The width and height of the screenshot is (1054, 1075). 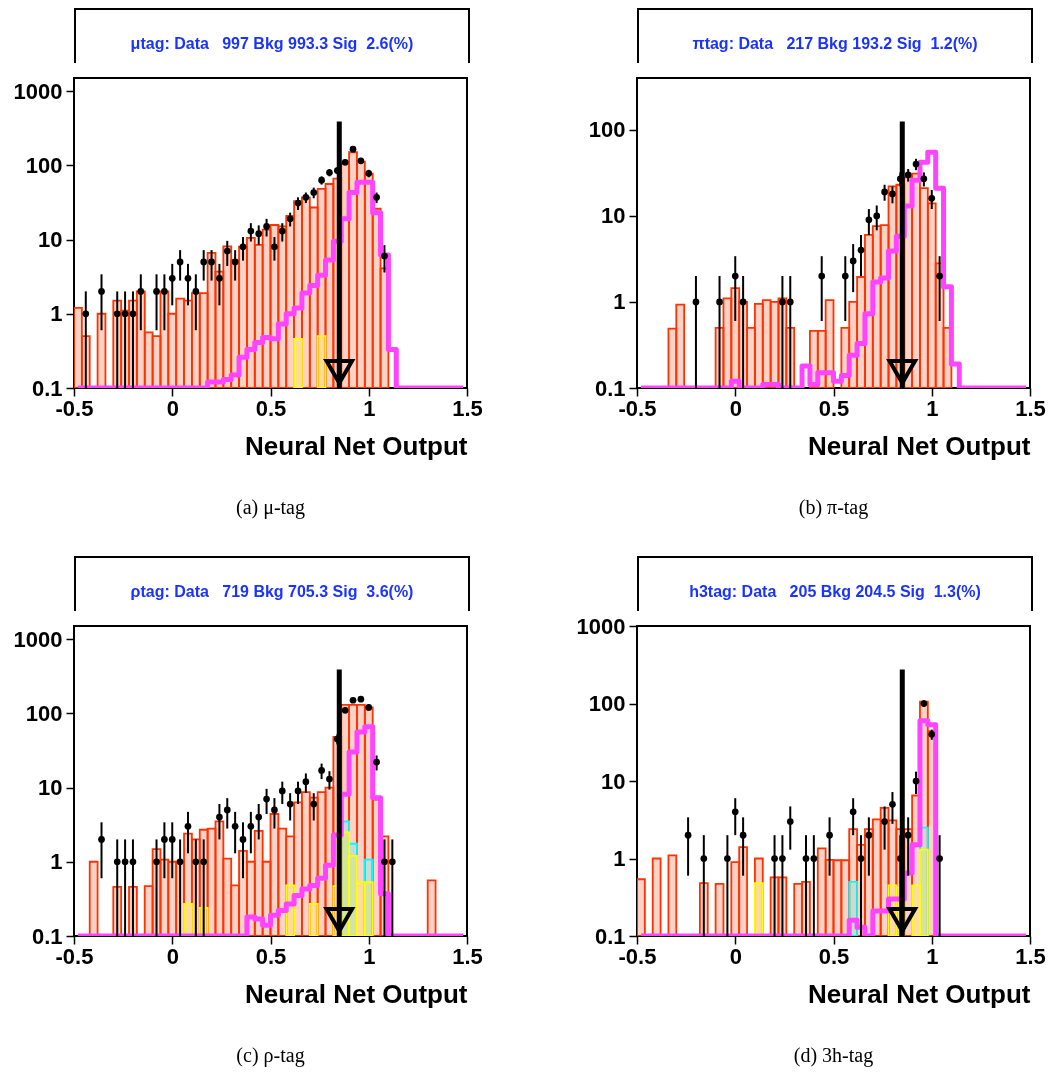 I want to click on chart-title: μtag: Data 997 Bkg 993.3 Sig 2.6(%), so click(x=272, y=44).